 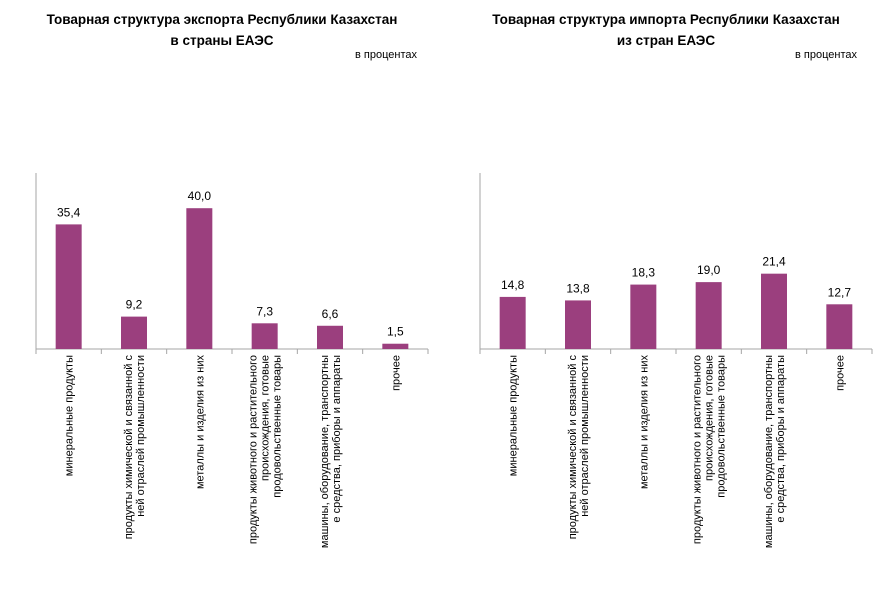 What do you see at coordinates (264, 311) in the screenshot?
I see `export-value-label-4: 7,3` at bounding box center [264, 311].